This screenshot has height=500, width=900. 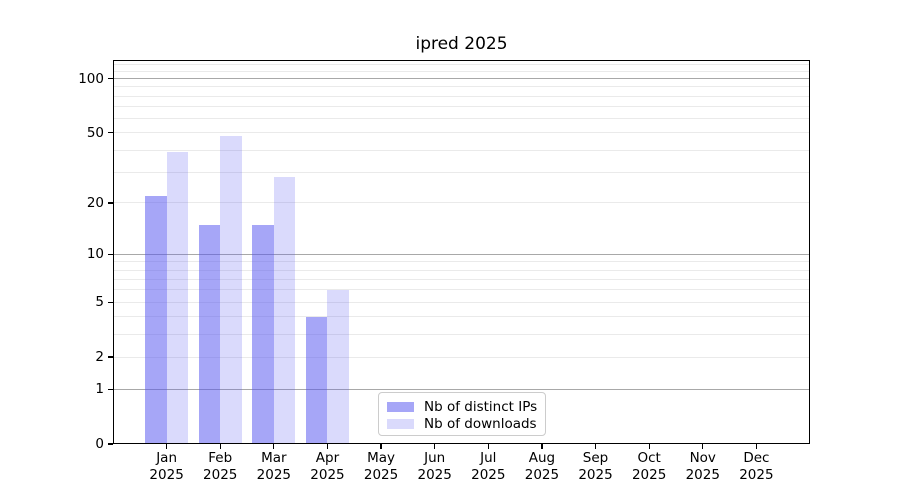 I want to click on x-tick-month: Sep, so click(x=595, y=458).